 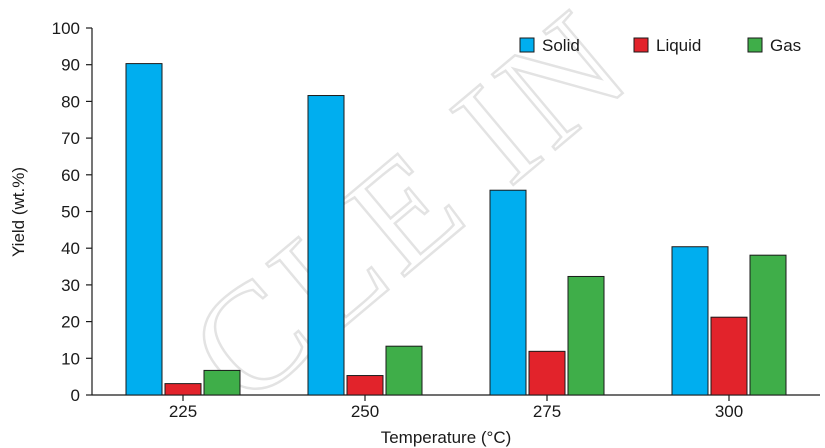 What do you see at coordinates (70, 175) in the screenshot?
I see `y-tick-label: 60` at bounding box center [70, 175].